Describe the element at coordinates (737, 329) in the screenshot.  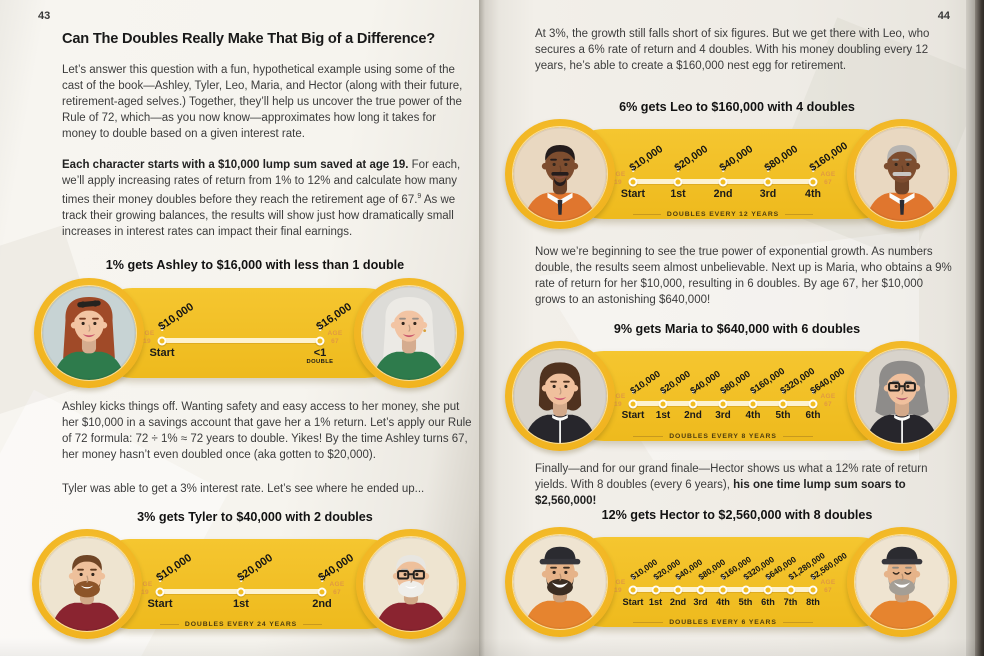
I see `heading-maria: 9% gets Maria to $640,000 with 6 doubles` at that location.